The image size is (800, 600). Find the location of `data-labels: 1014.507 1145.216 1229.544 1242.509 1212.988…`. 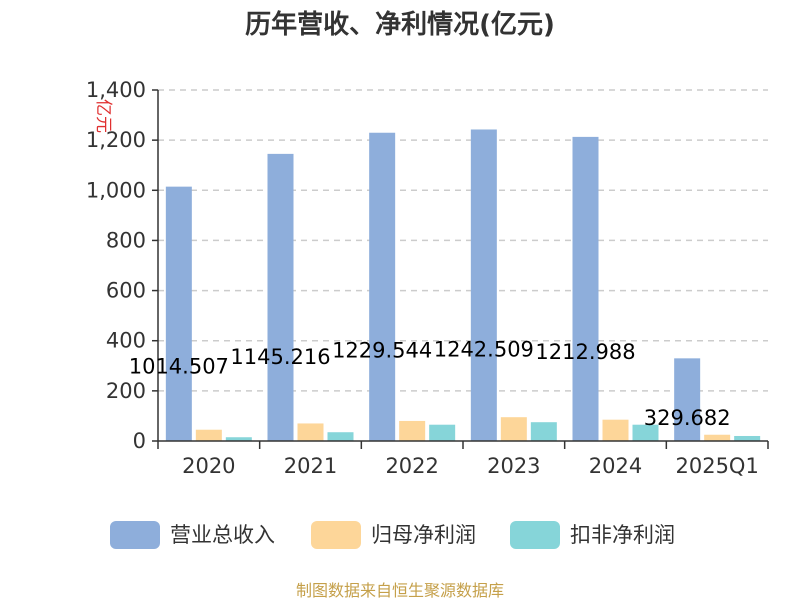

data-labels: 1014.507 1145.216 1229.544 1242.509 1212.988… is located at coordinates (430, 384).